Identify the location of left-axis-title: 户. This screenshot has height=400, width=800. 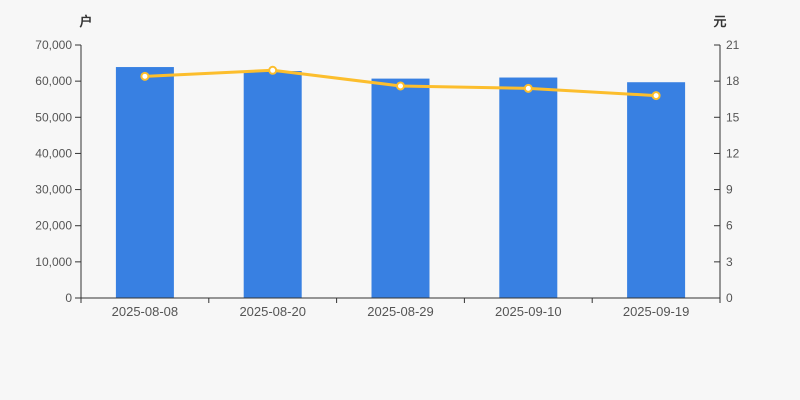
(86, 21).